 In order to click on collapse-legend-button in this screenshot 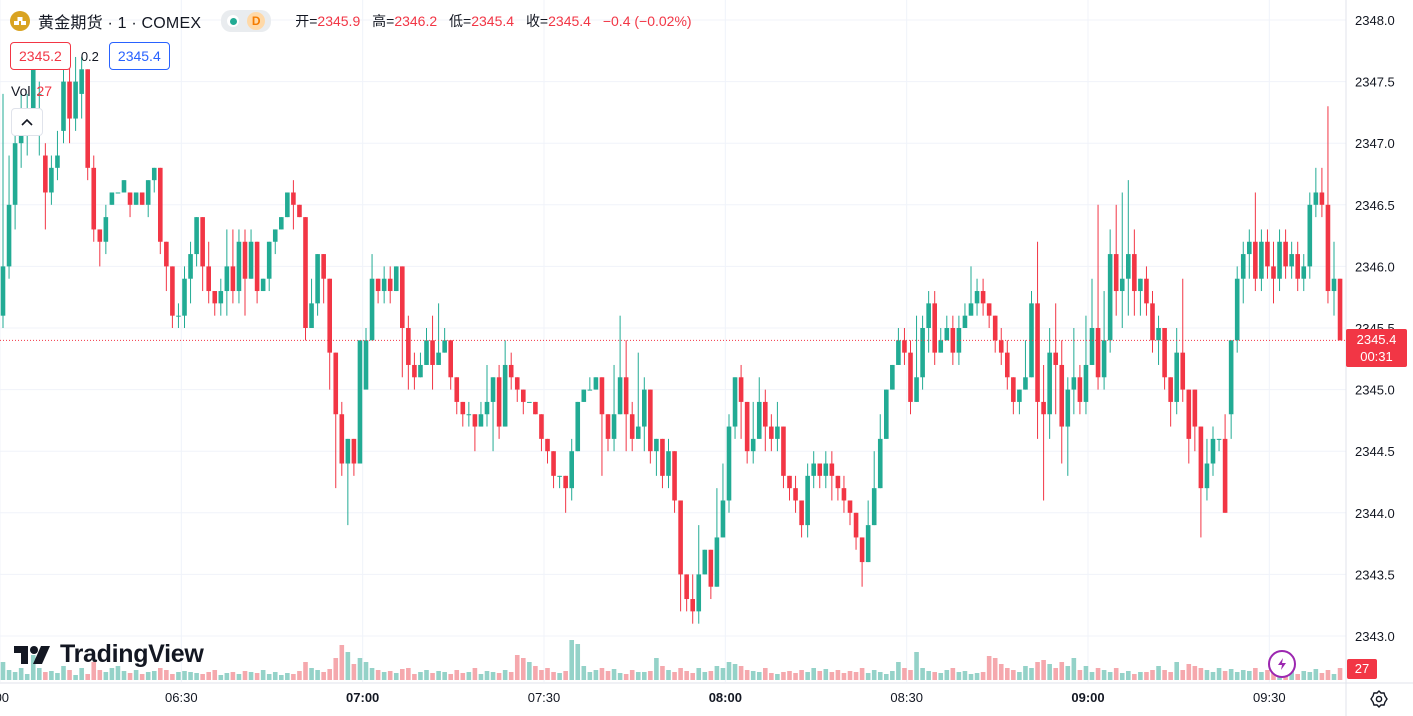, I will do `click(27, 122)`.